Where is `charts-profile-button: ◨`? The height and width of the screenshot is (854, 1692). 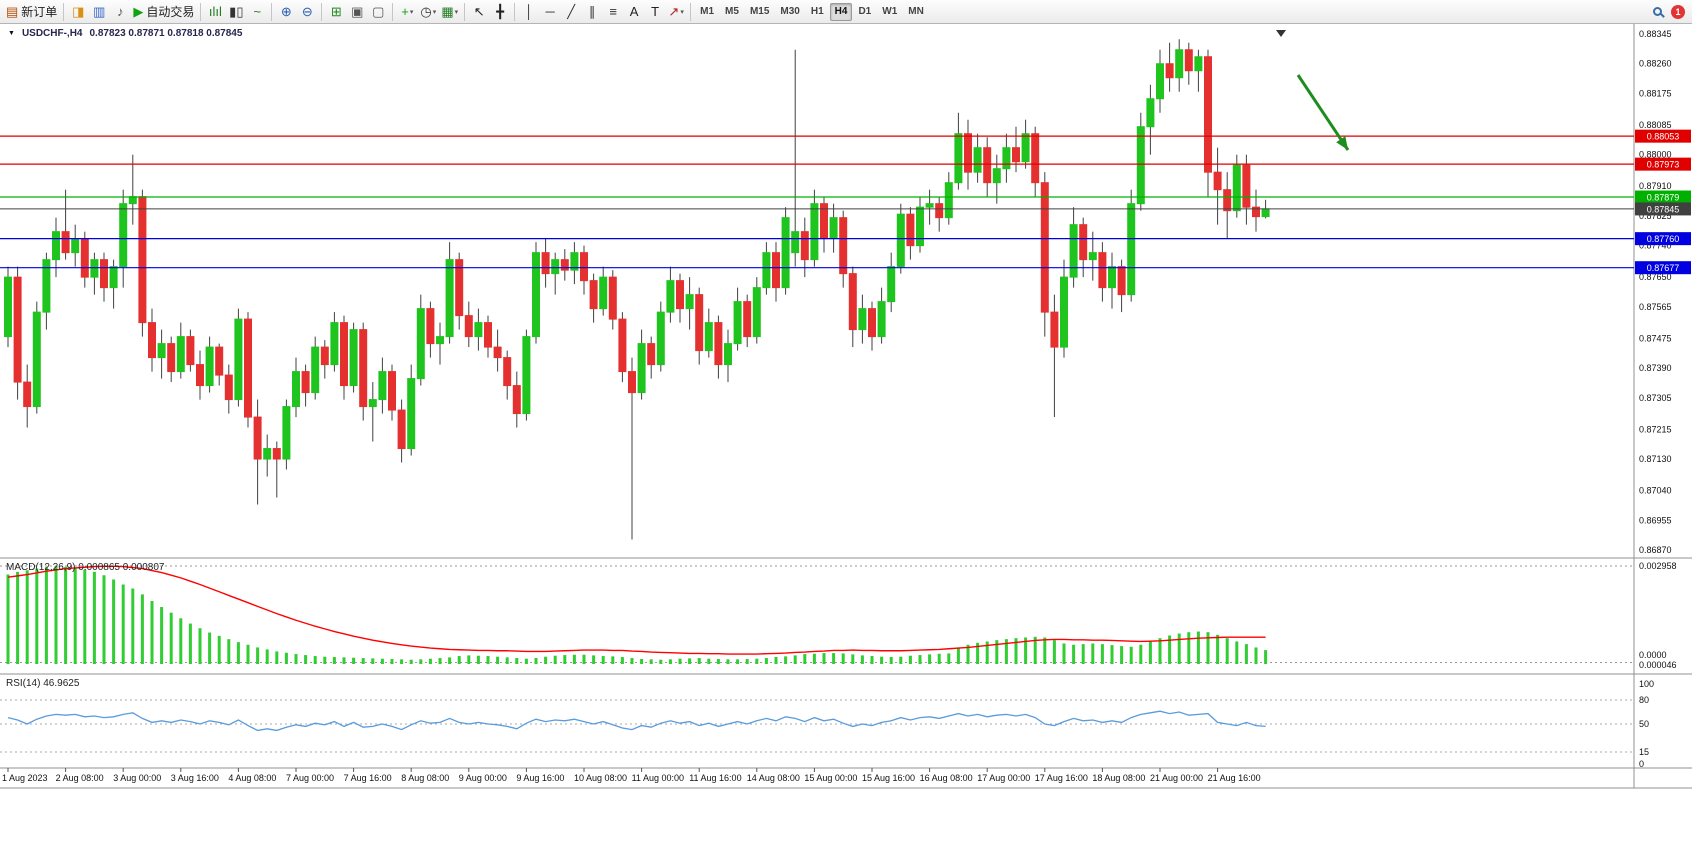
charts-profile-button: ◨ is located at coordinates (78, 12).